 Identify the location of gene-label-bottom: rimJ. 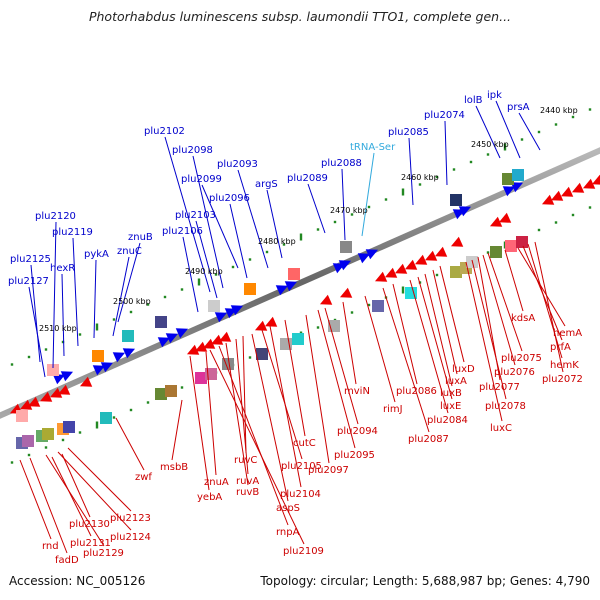
(393, 409).